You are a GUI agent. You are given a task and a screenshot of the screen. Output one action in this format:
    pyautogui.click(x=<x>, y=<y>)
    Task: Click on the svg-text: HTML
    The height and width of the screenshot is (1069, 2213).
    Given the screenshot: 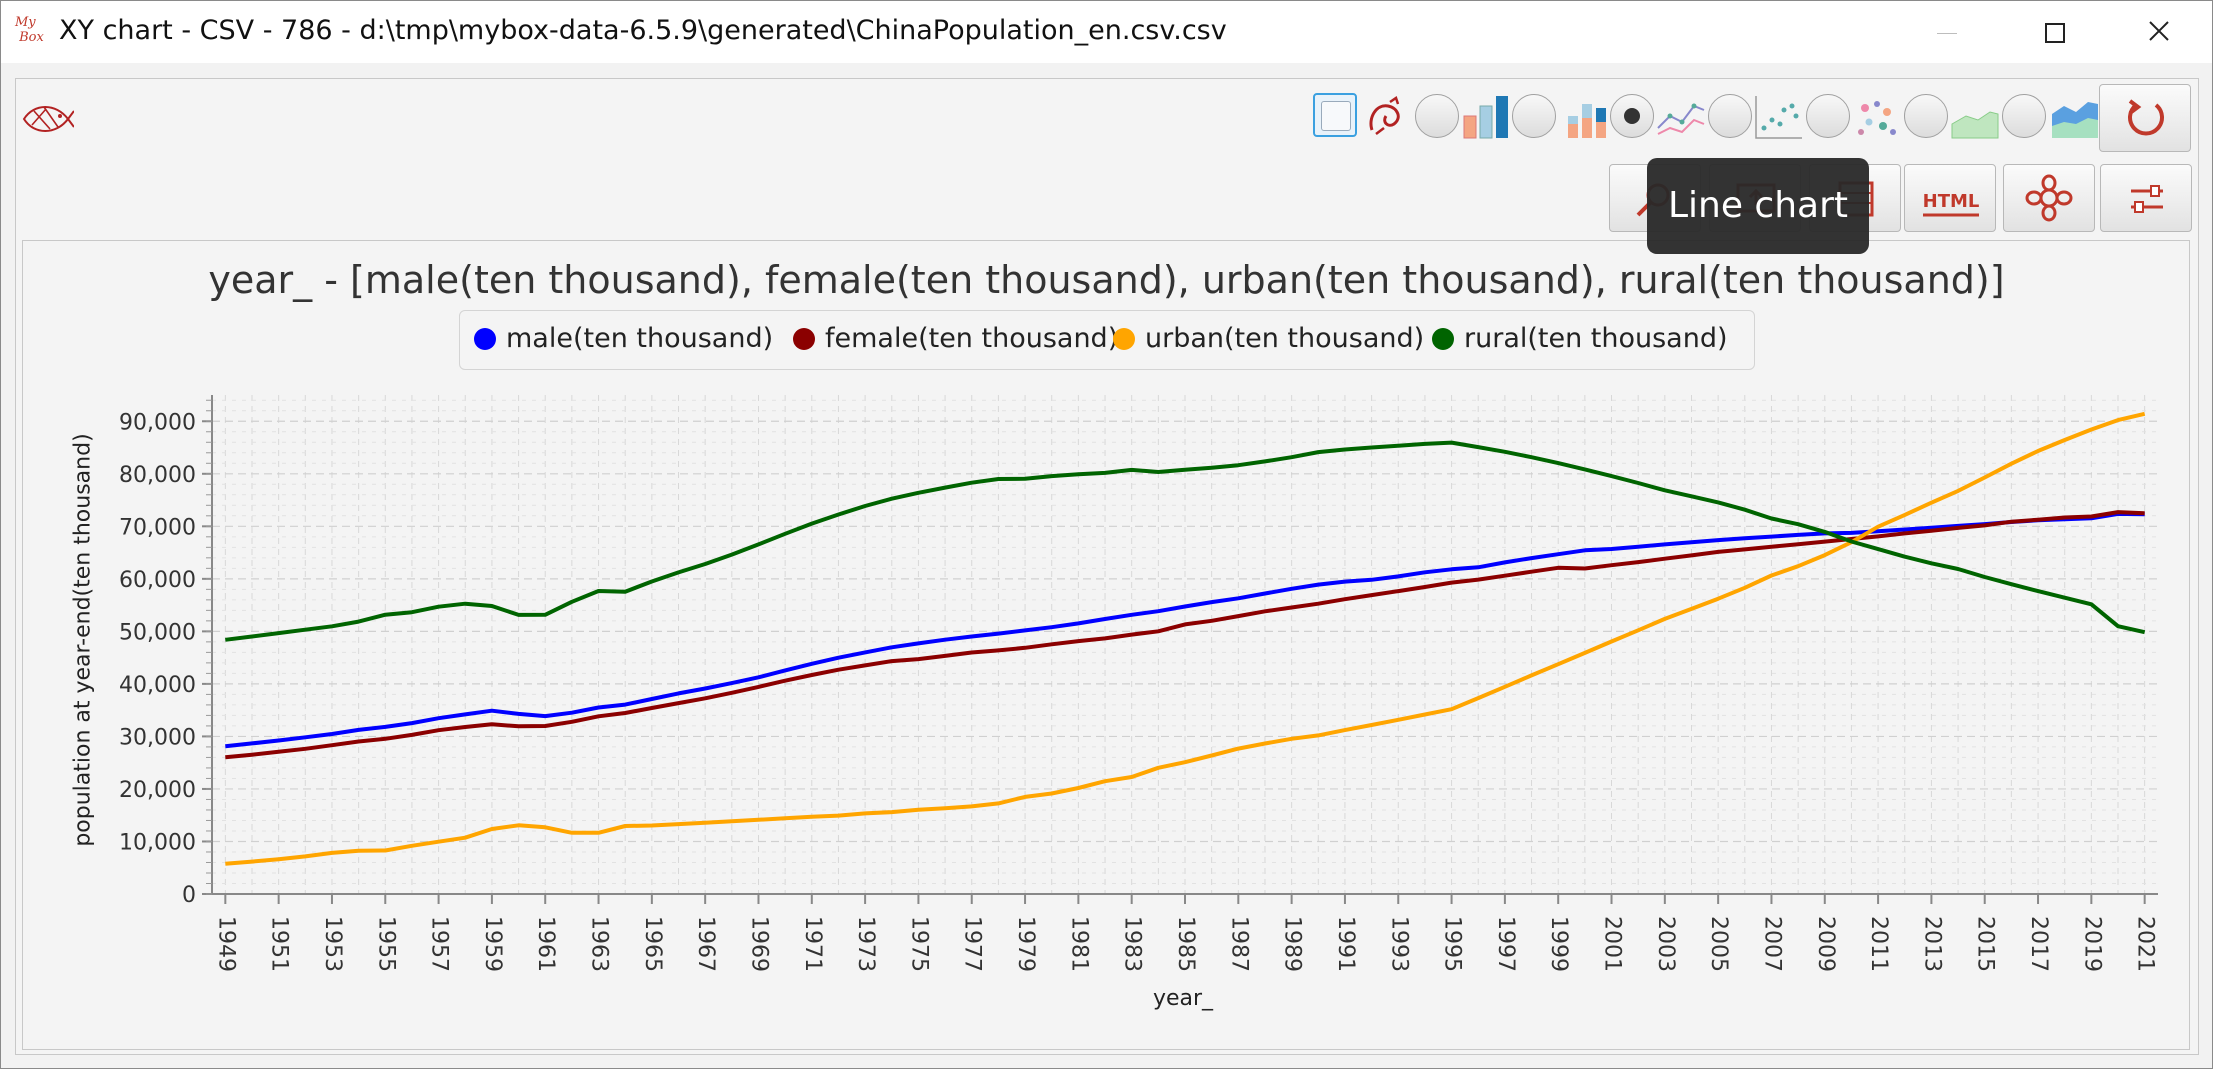 What is the action you would take?
    pyautogui.click(x=1951, y=201)
    